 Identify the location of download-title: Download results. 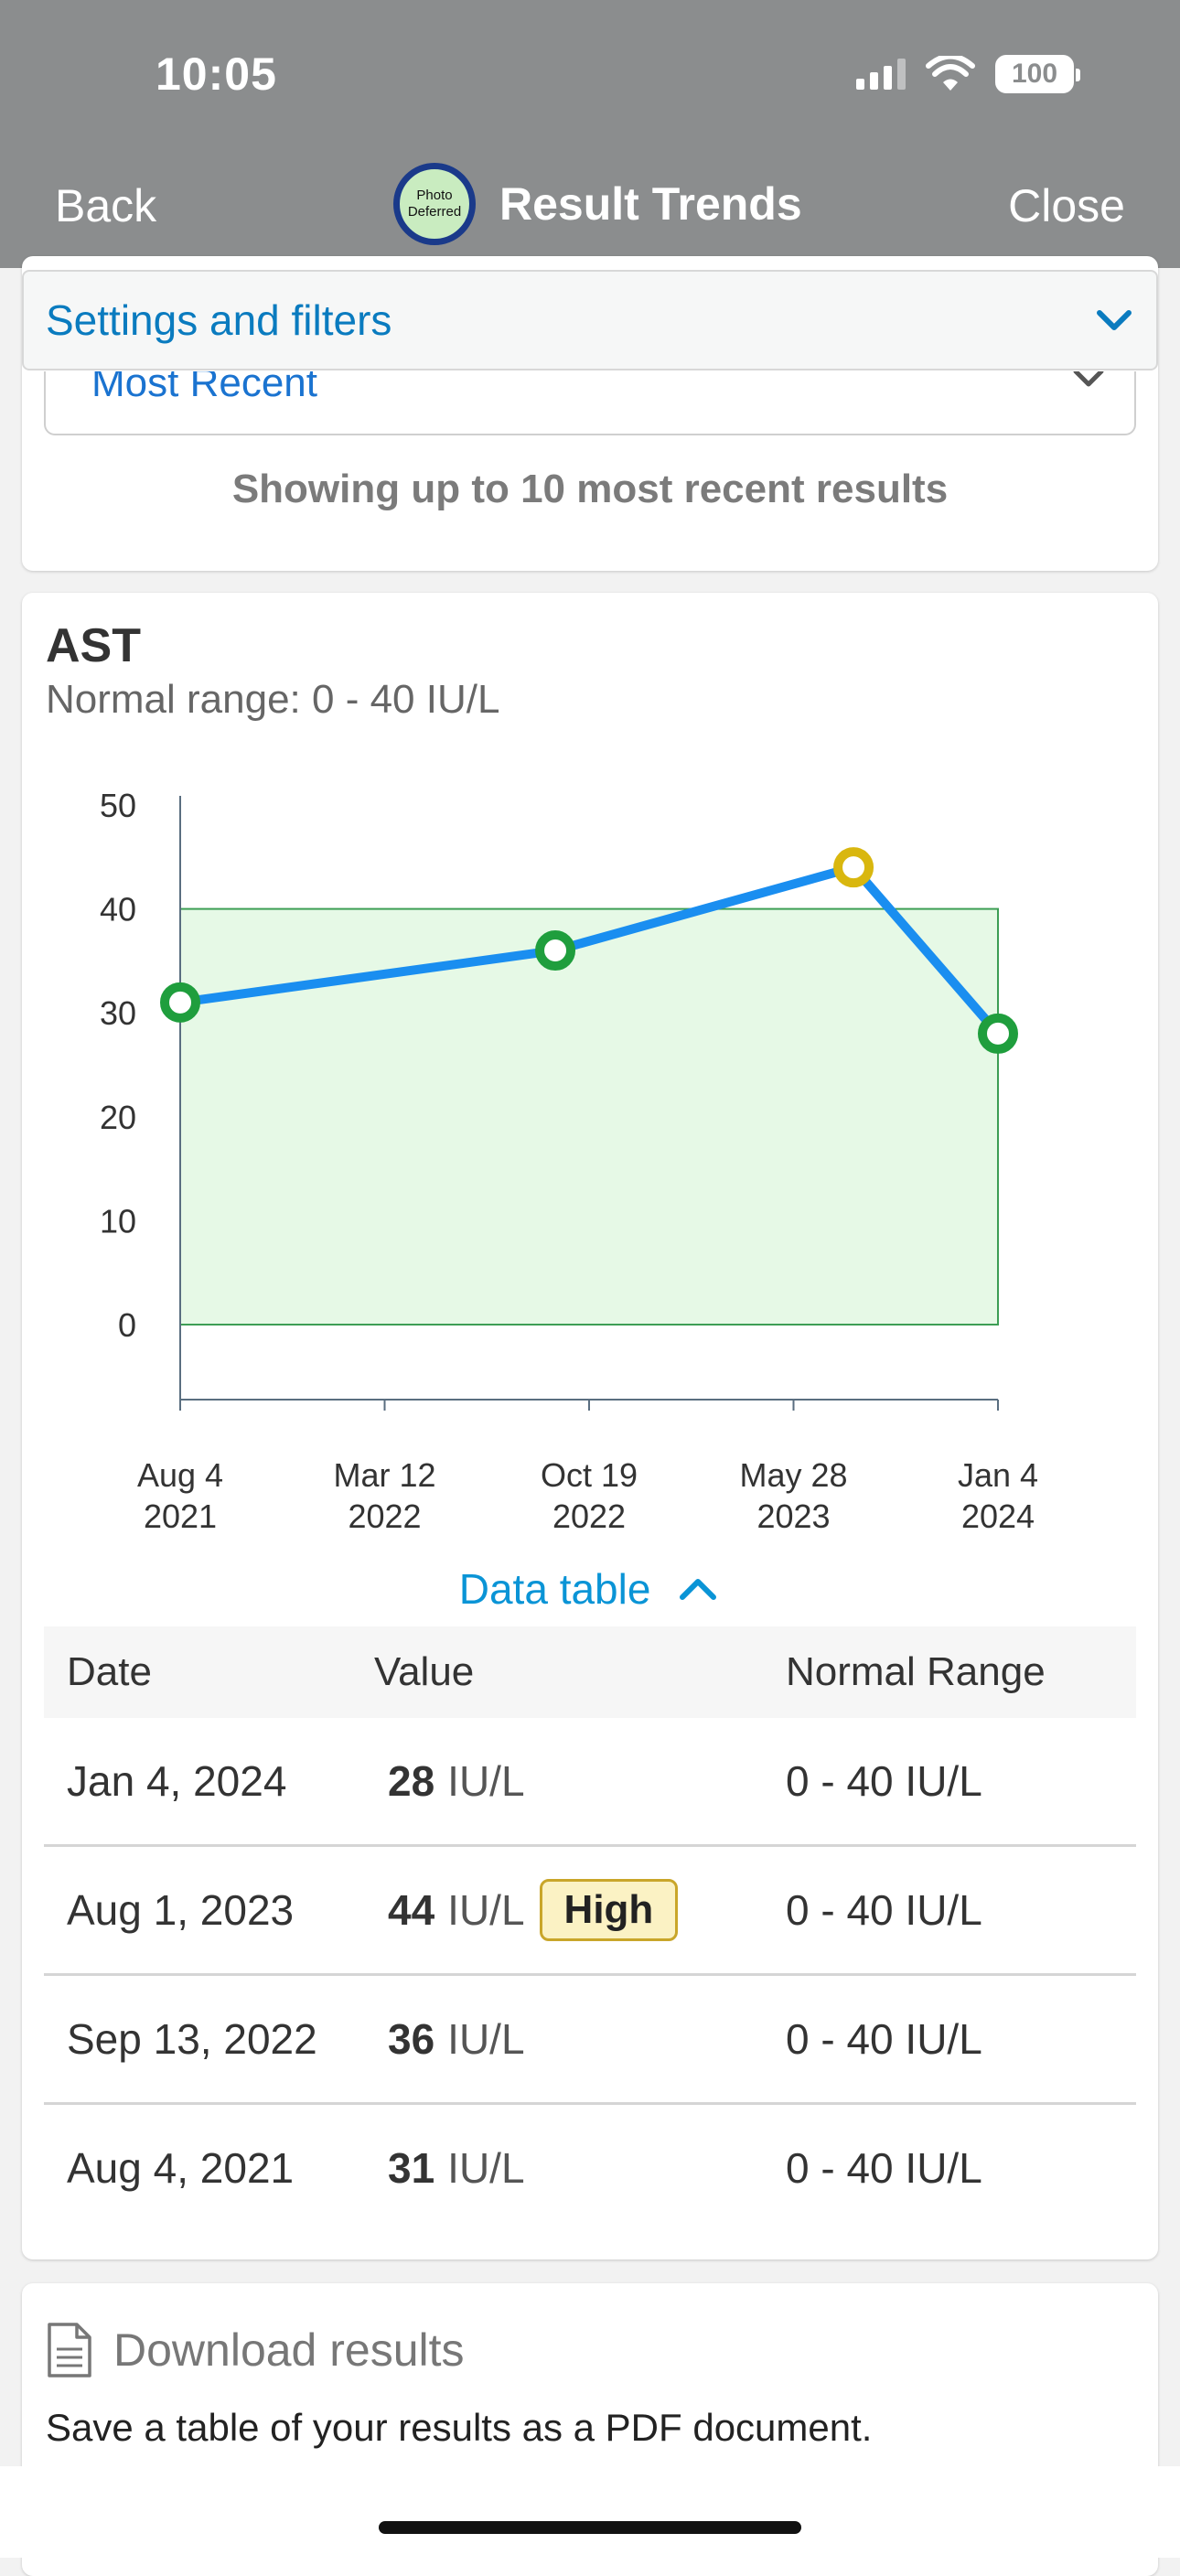
(289, 2350).